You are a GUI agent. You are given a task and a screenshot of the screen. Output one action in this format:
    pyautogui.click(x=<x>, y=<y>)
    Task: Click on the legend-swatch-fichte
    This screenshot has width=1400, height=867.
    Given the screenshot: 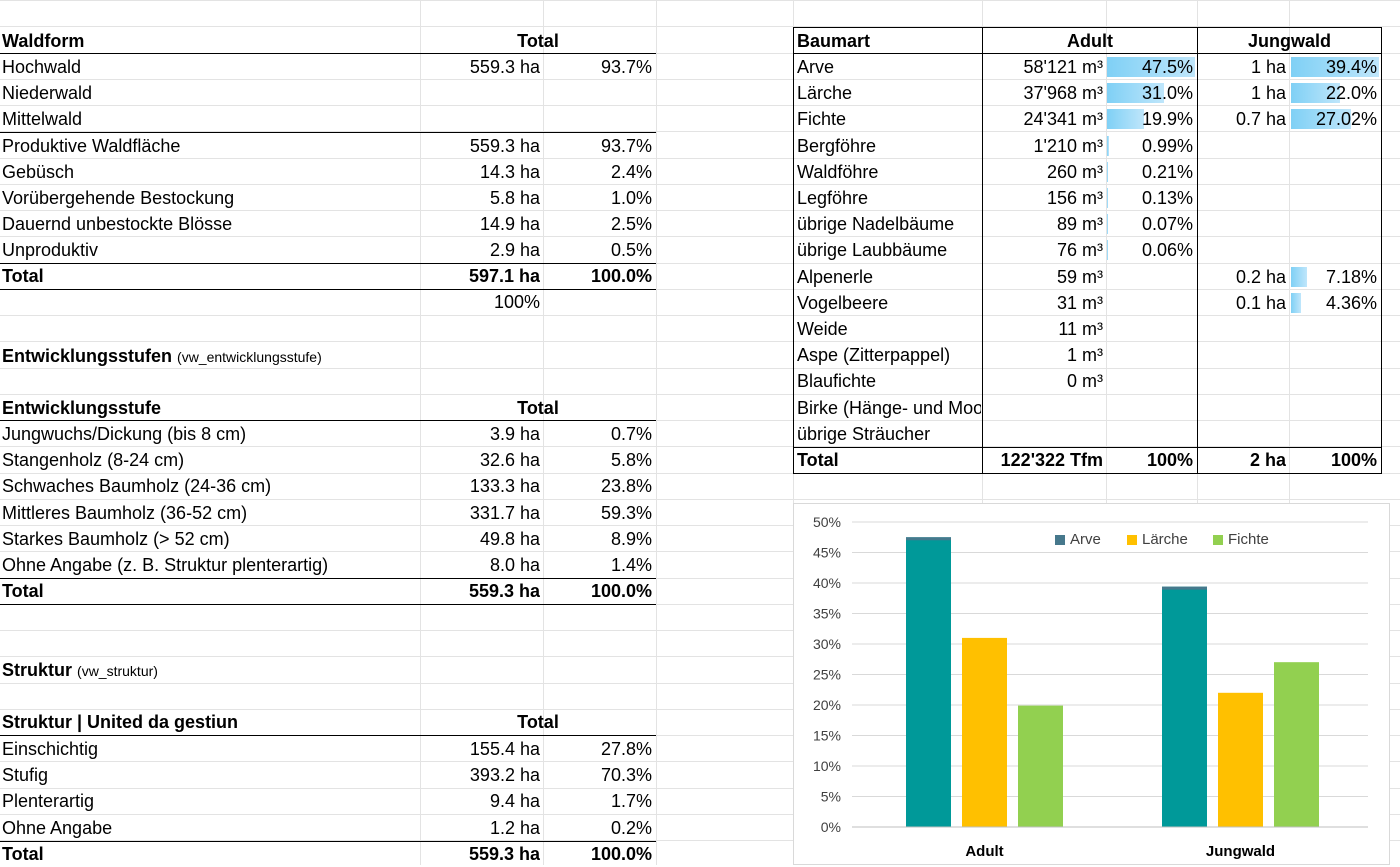 What is the action you would take?
    pyautogui.click(x=1218, y=540)
    